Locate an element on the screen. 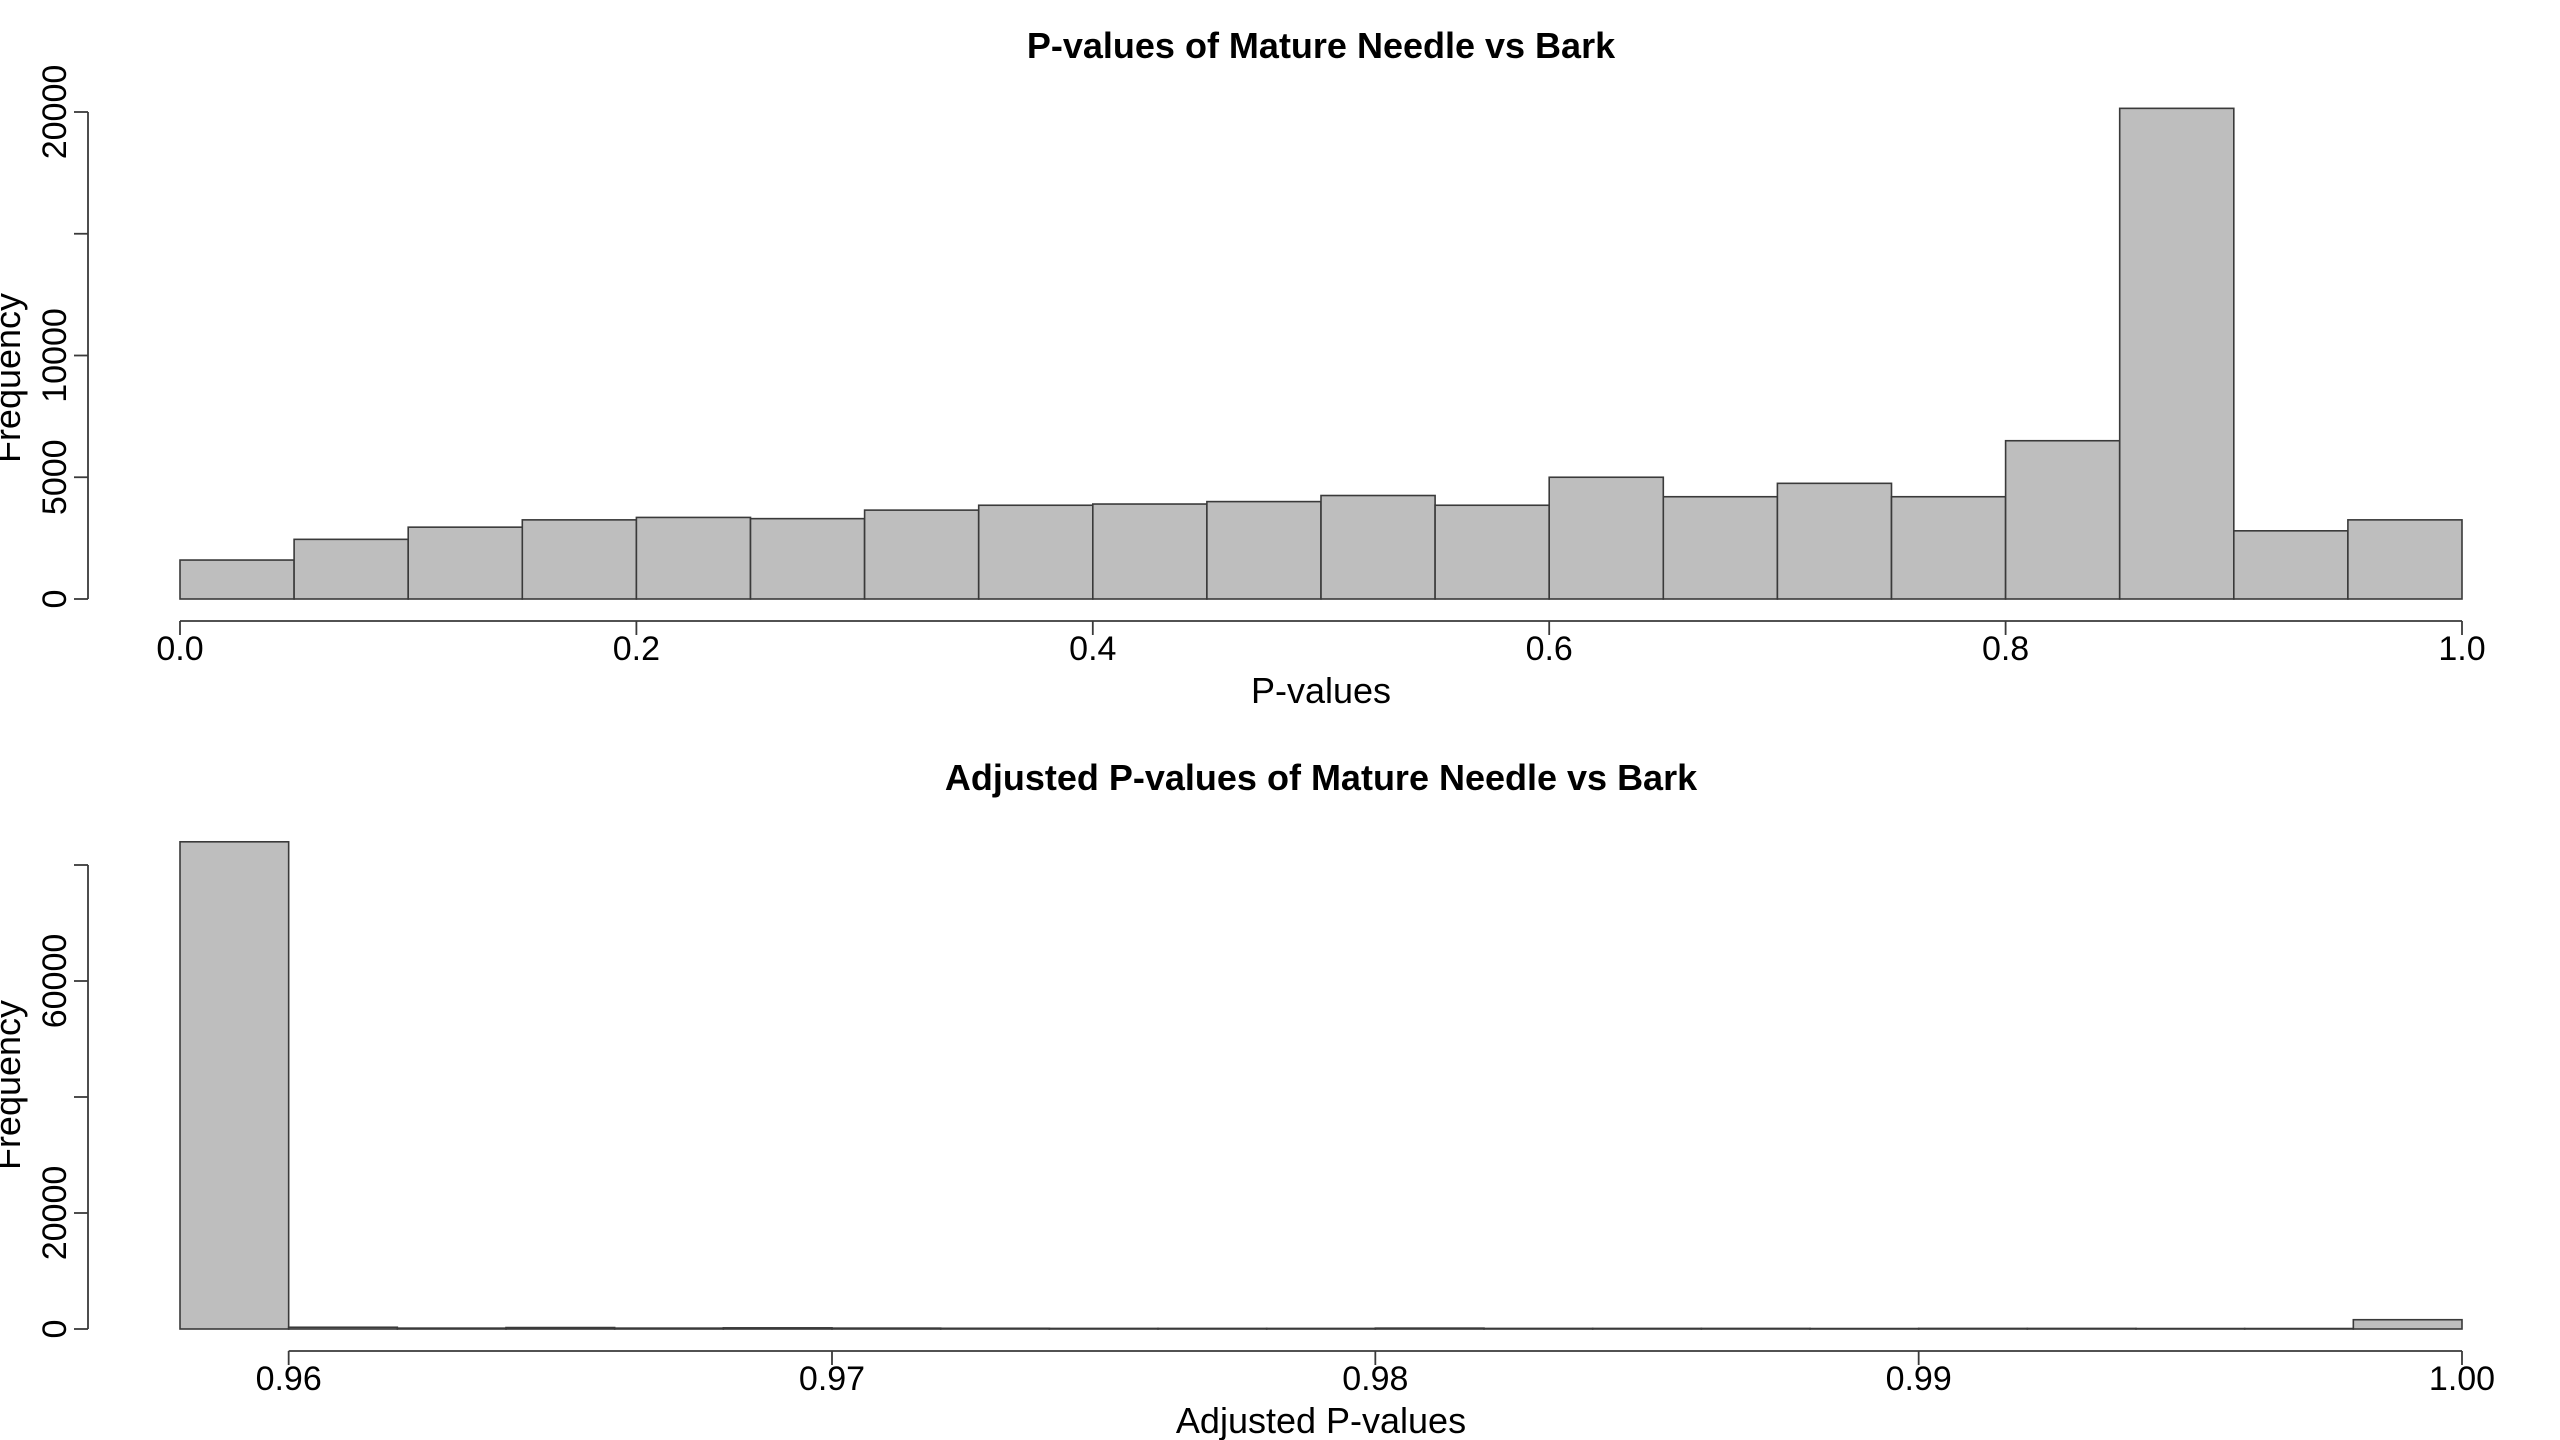 The height and width of the screenshot is (1440, 2560). x-axis-label: Adjusted P-values is located at coordinates (1321, 1420).